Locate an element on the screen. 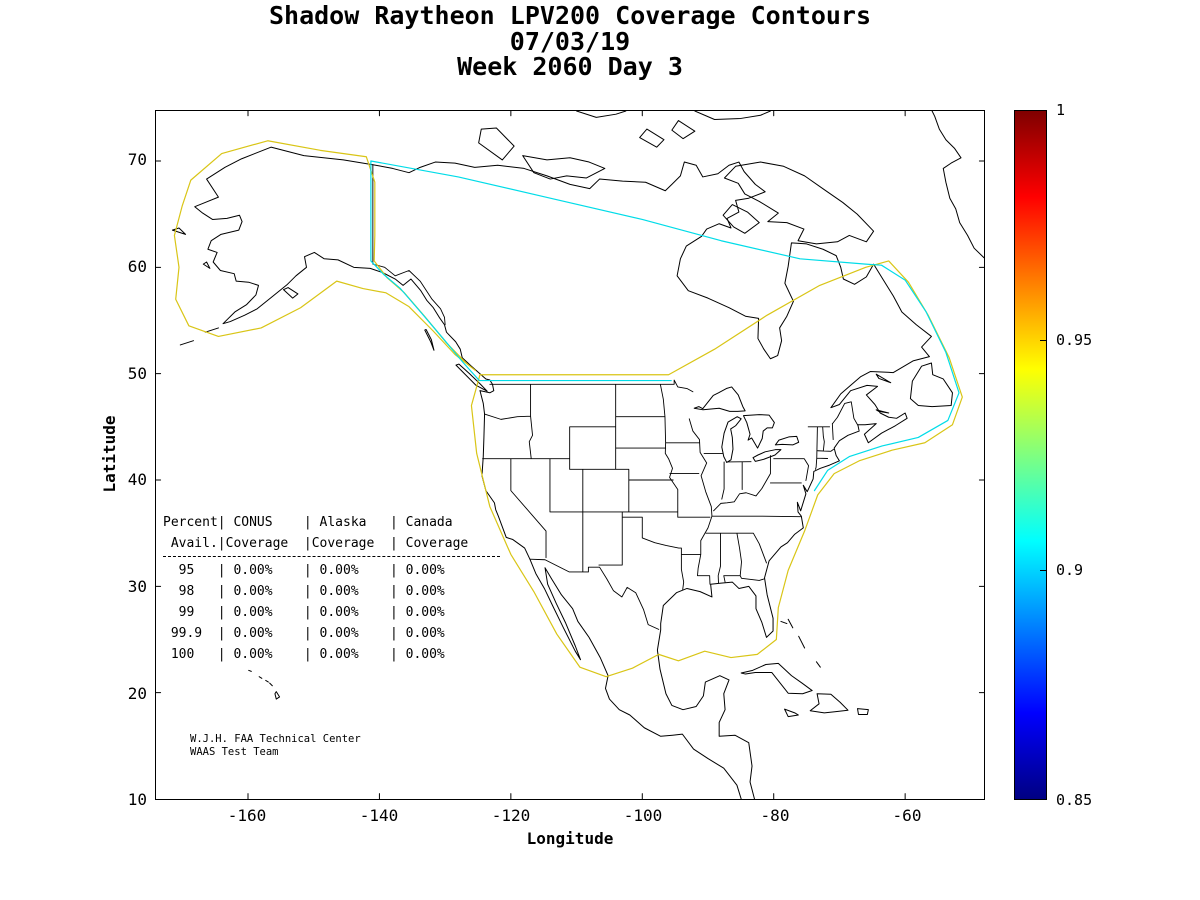  x-tick-label: -80 is located at coordinates (775, 815).